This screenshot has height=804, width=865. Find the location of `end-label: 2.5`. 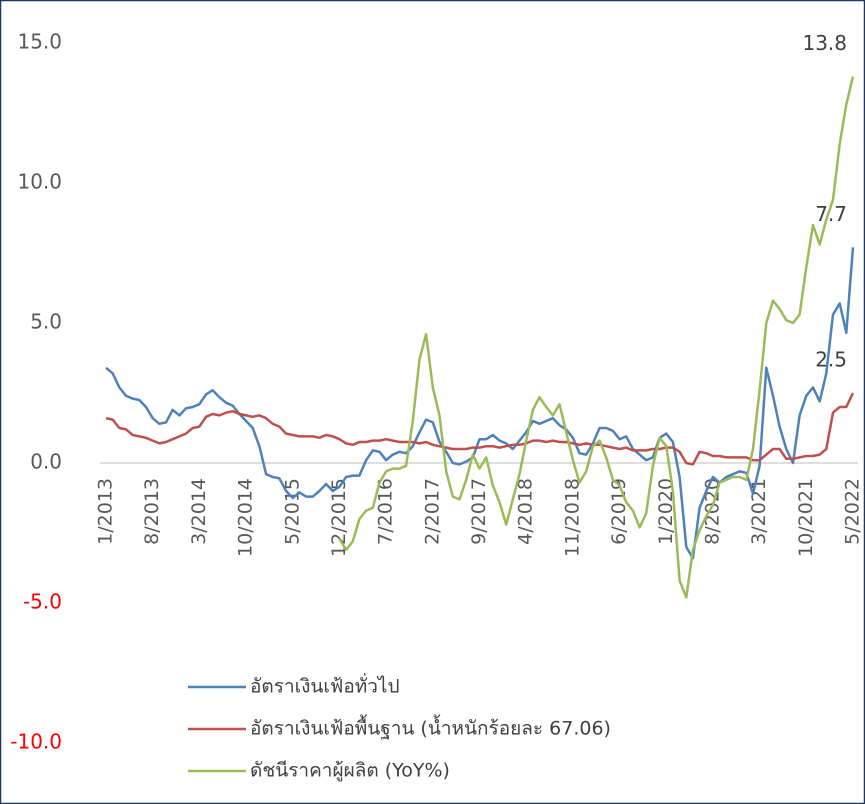

end-label: 2.5 is located at coordinates (831, 360).